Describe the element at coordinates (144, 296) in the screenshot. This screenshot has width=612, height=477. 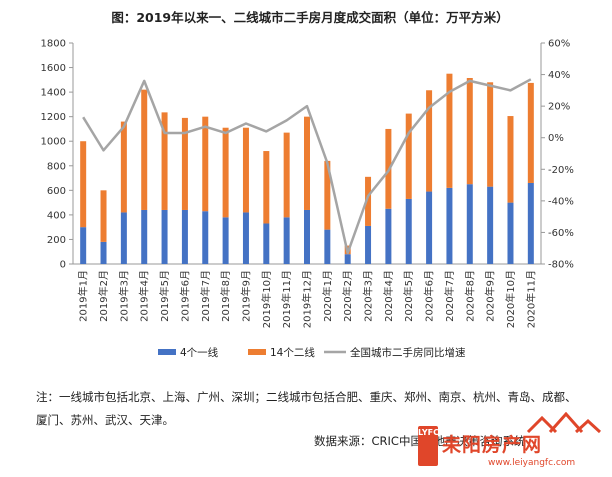
I see `x-tick-label: 2019年4月` at that location.